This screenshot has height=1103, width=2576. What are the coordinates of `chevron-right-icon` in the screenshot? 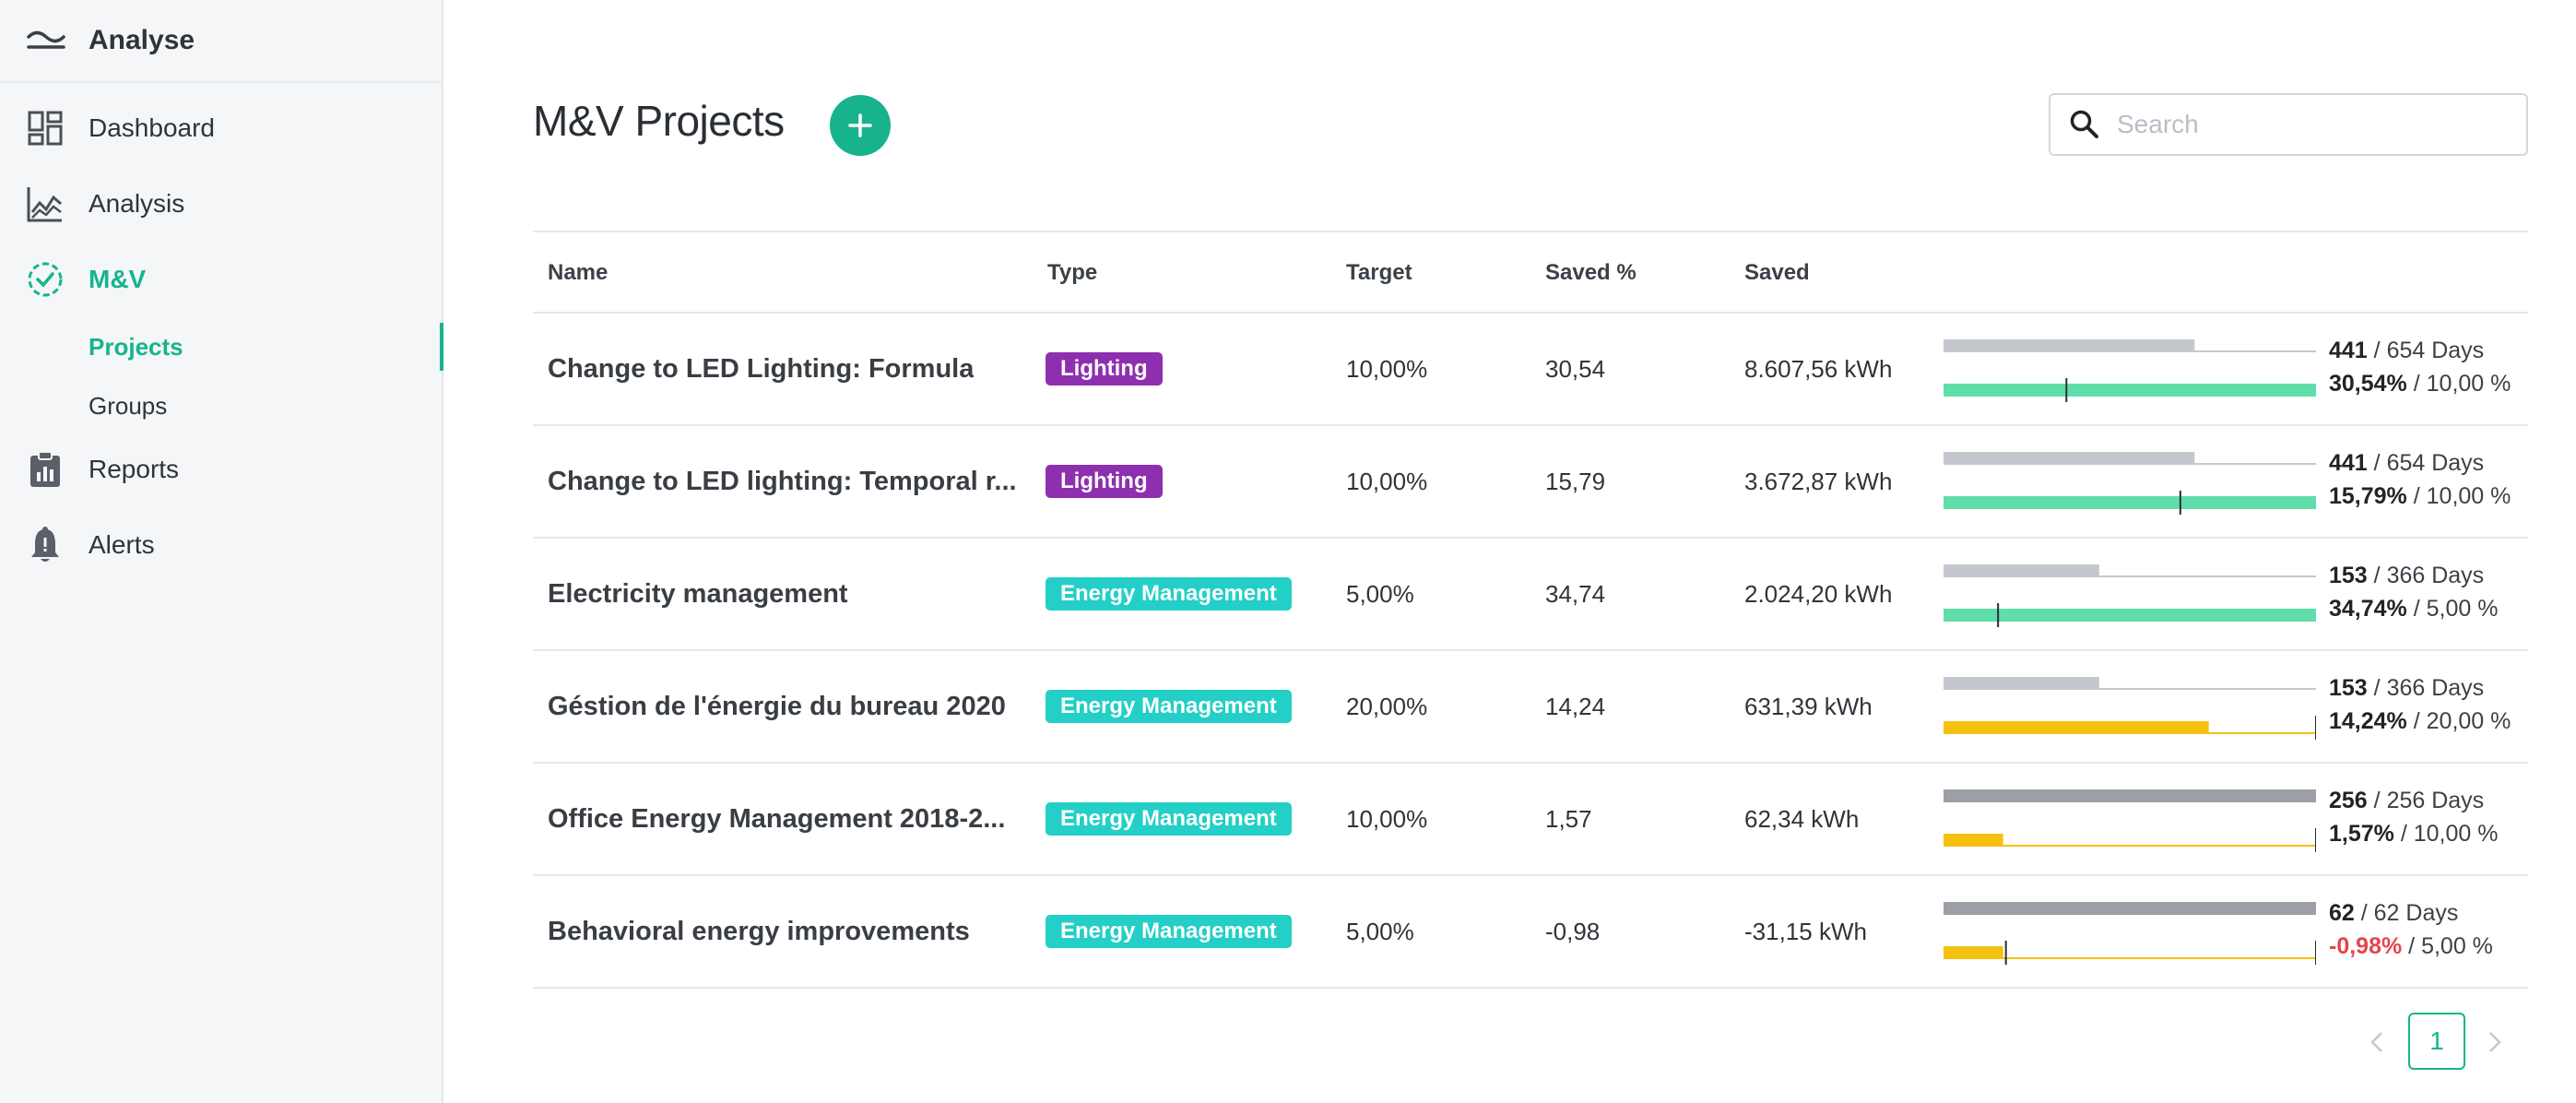 It's located at (2495, 1042).